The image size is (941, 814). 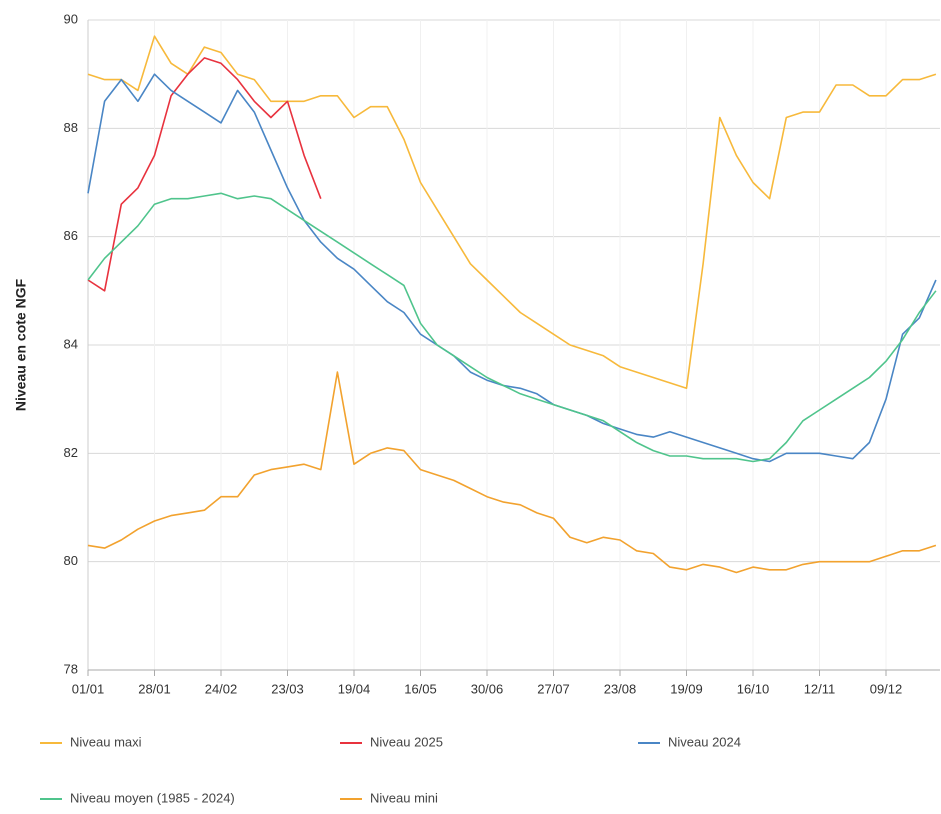 I want to click on x-tick-label: 01/01, so click(x=88, y=688).